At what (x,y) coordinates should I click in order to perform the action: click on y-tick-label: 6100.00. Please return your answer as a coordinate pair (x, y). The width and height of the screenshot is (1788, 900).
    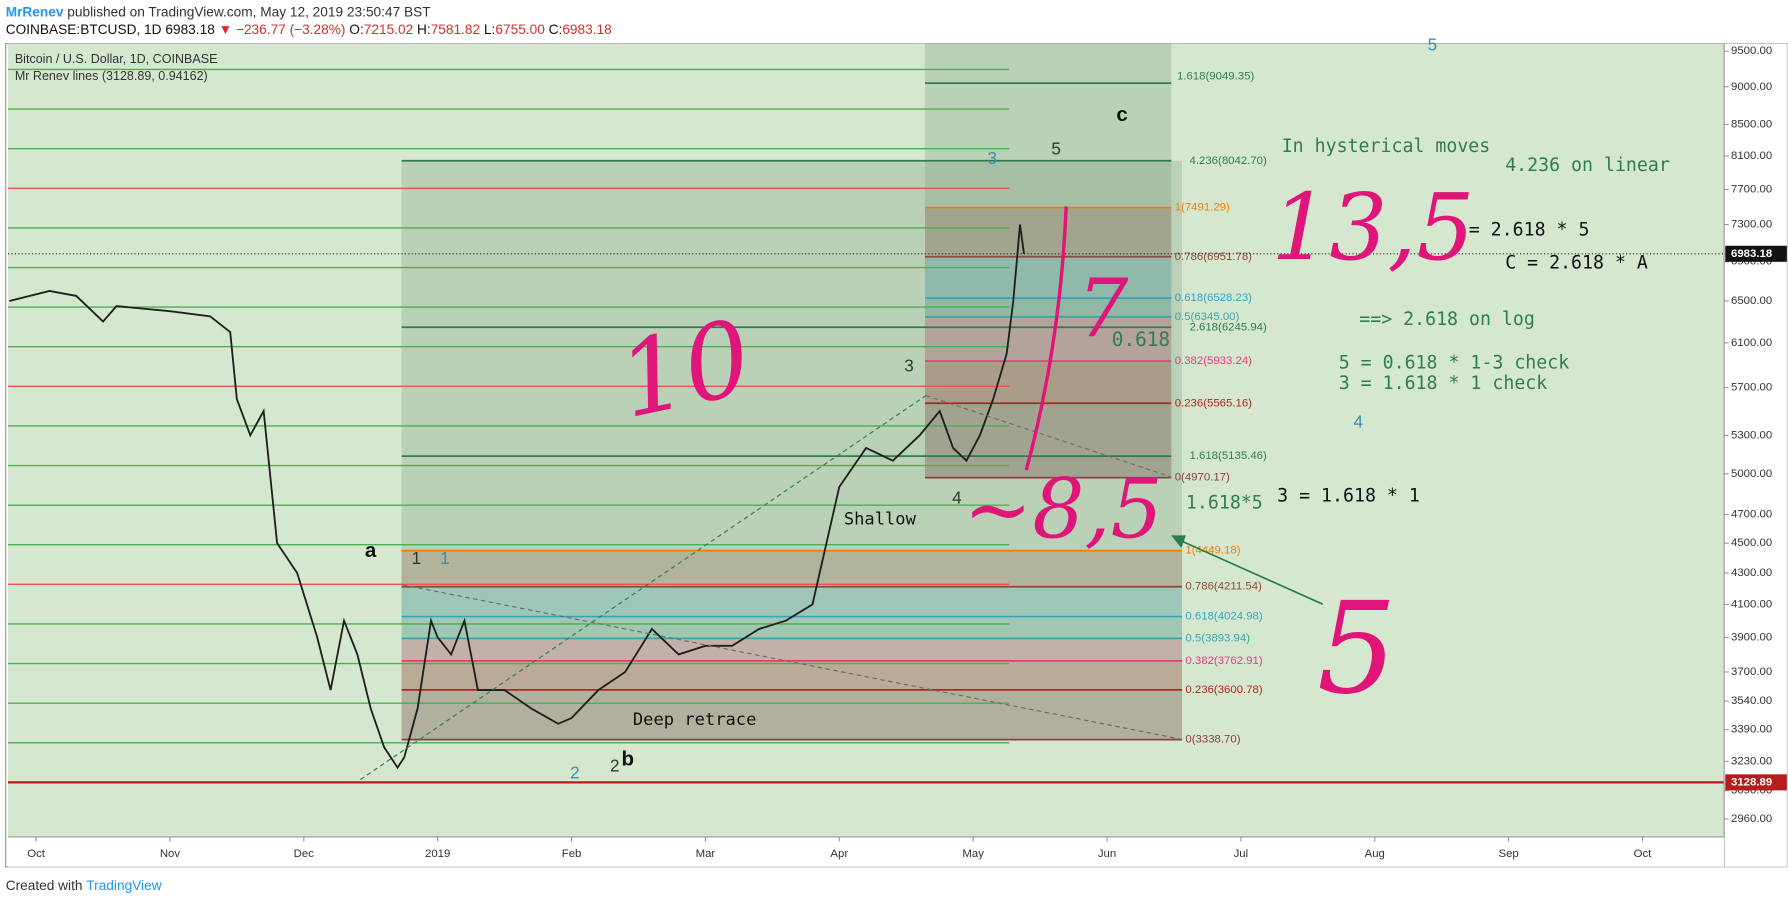
    Looking at the image, I should click on (1751, 343).